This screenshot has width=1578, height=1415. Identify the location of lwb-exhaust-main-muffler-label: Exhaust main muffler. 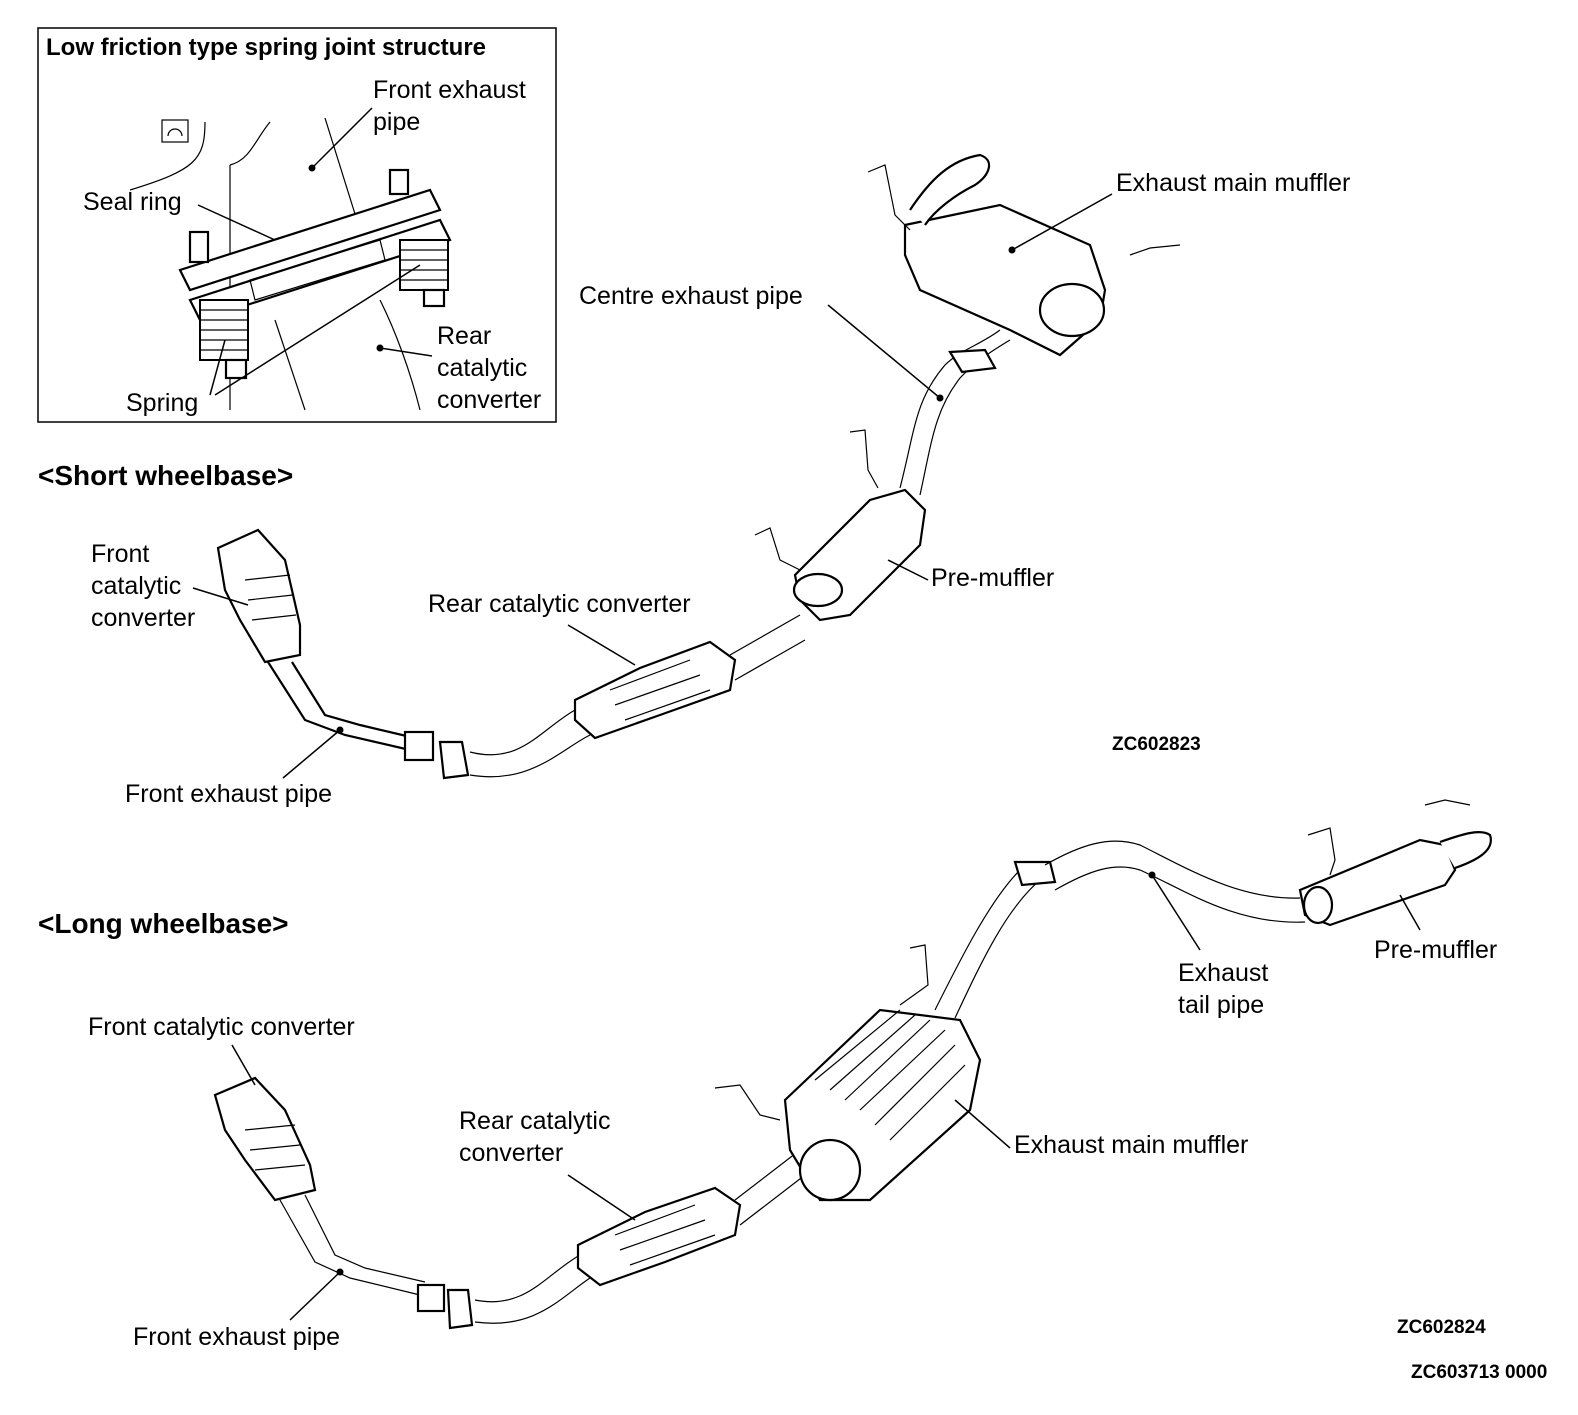
(1131, 1145).